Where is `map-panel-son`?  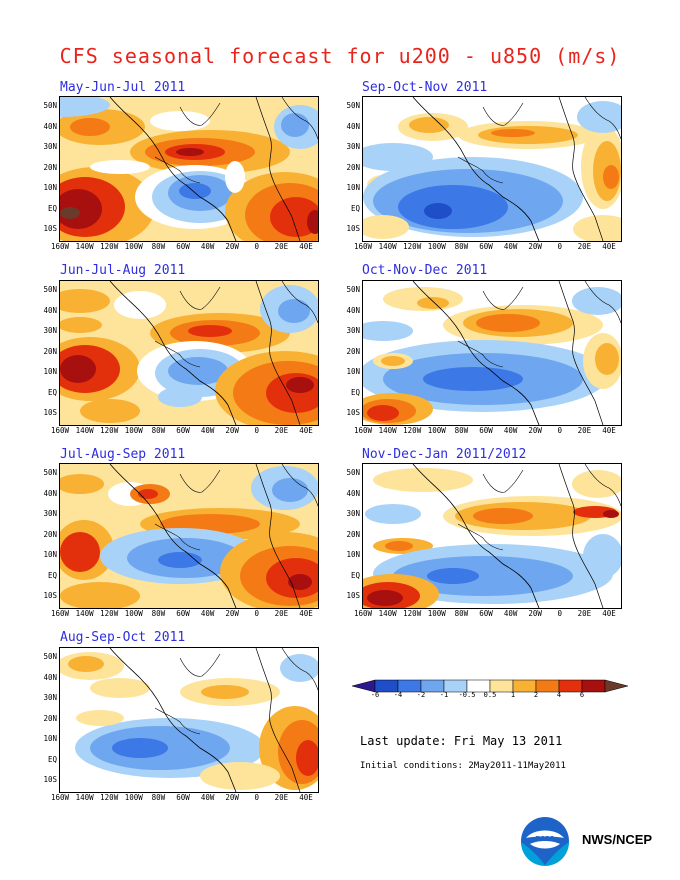
map-panel-son is located at coordinates (492, 169).